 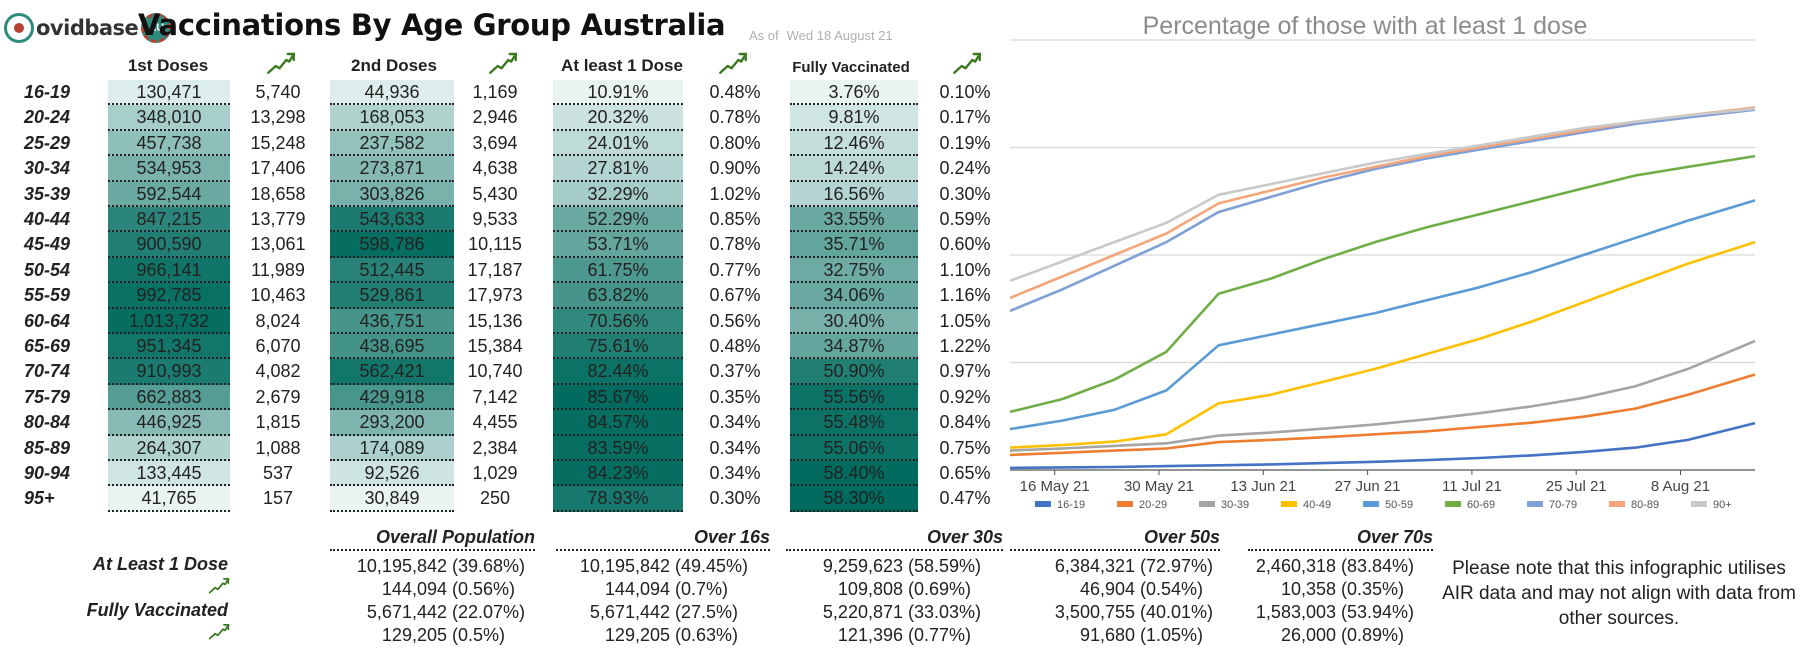 I want to click on x-tick-label: 30 May 21, so click(x=1159, y=486).